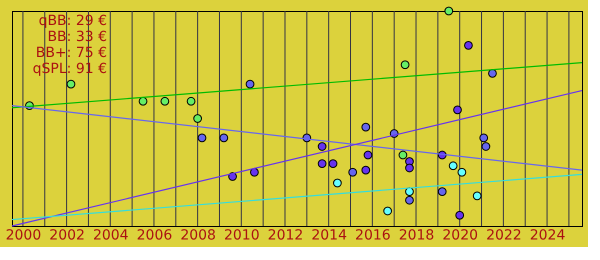 This screenshot has width=600, height=260. I want to click on x-tick-label: 2018, so click(416, 236).